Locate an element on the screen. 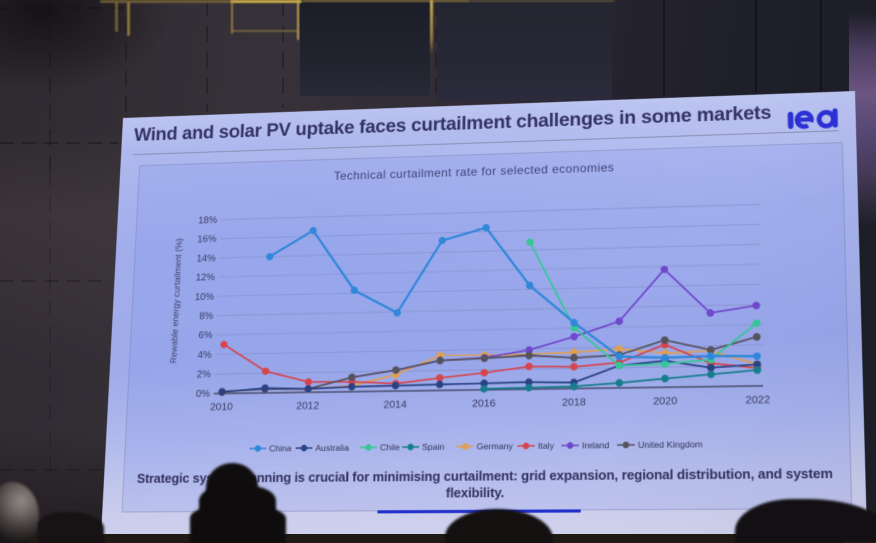 The width and height of the screenshot is (876, 543). svg-text: 10% is located at coordinates (205, 296).